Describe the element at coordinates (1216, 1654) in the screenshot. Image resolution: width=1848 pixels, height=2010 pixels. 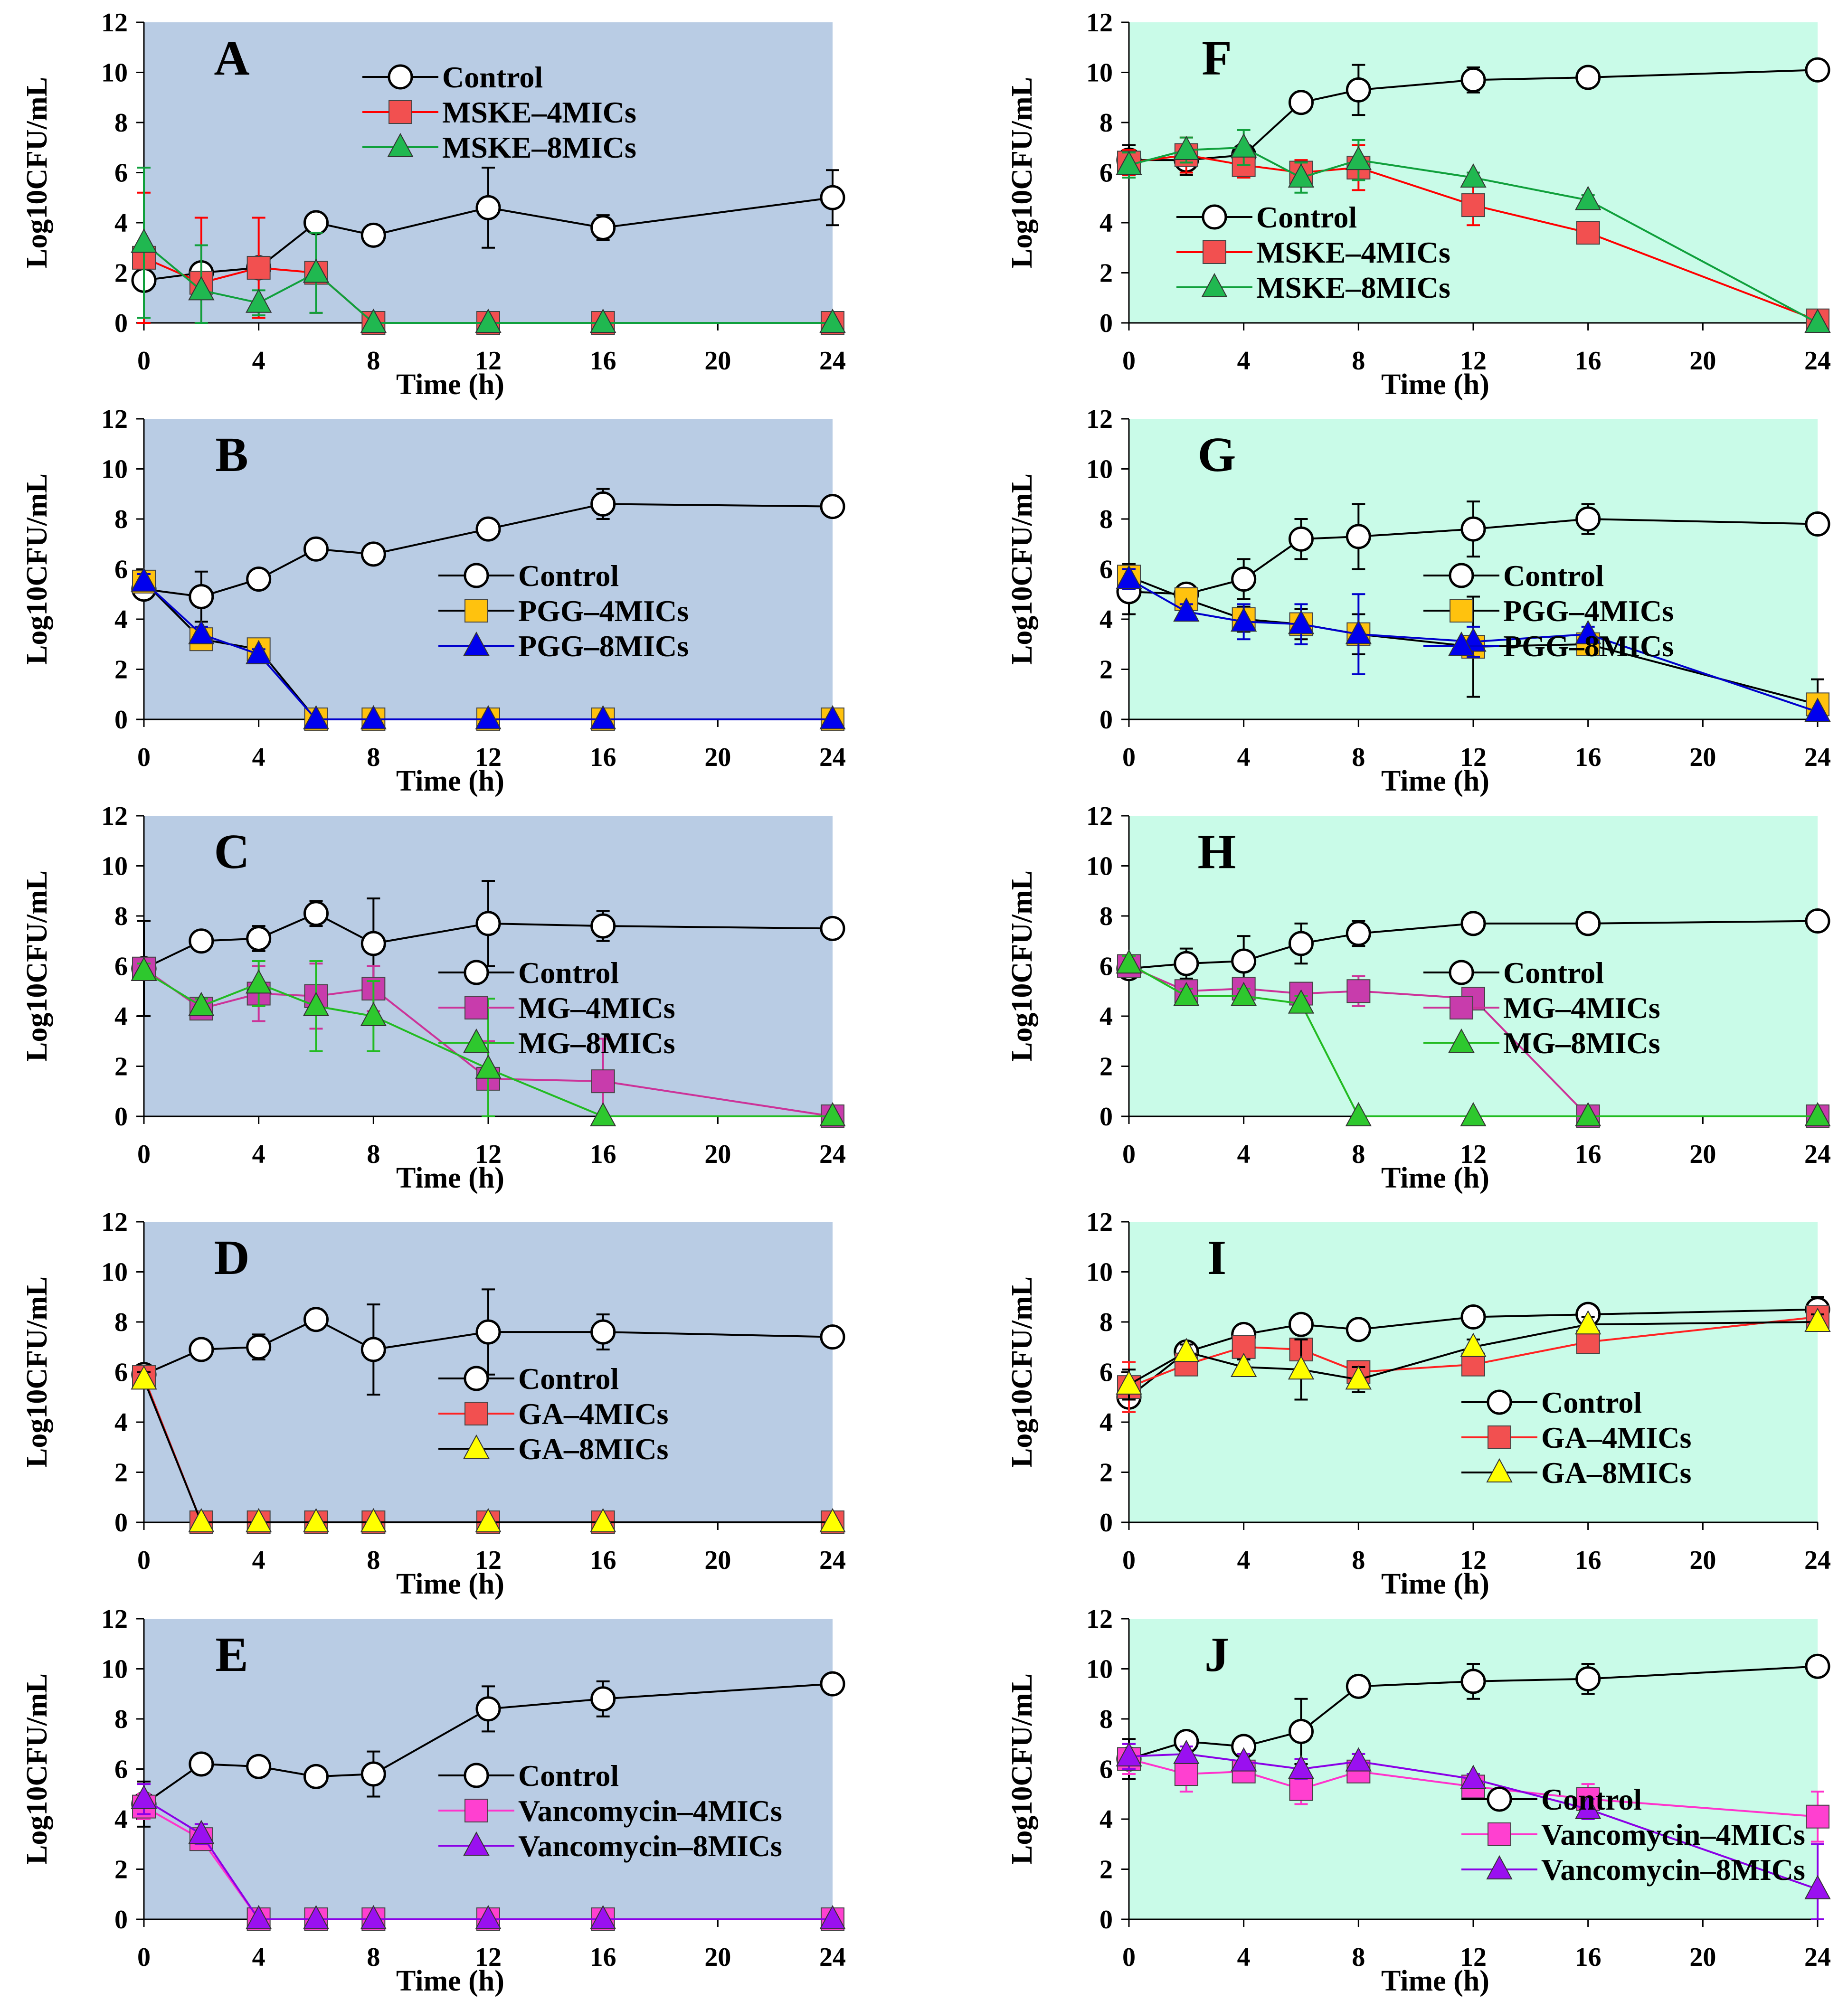
I see `panel-letter: J` at that location.